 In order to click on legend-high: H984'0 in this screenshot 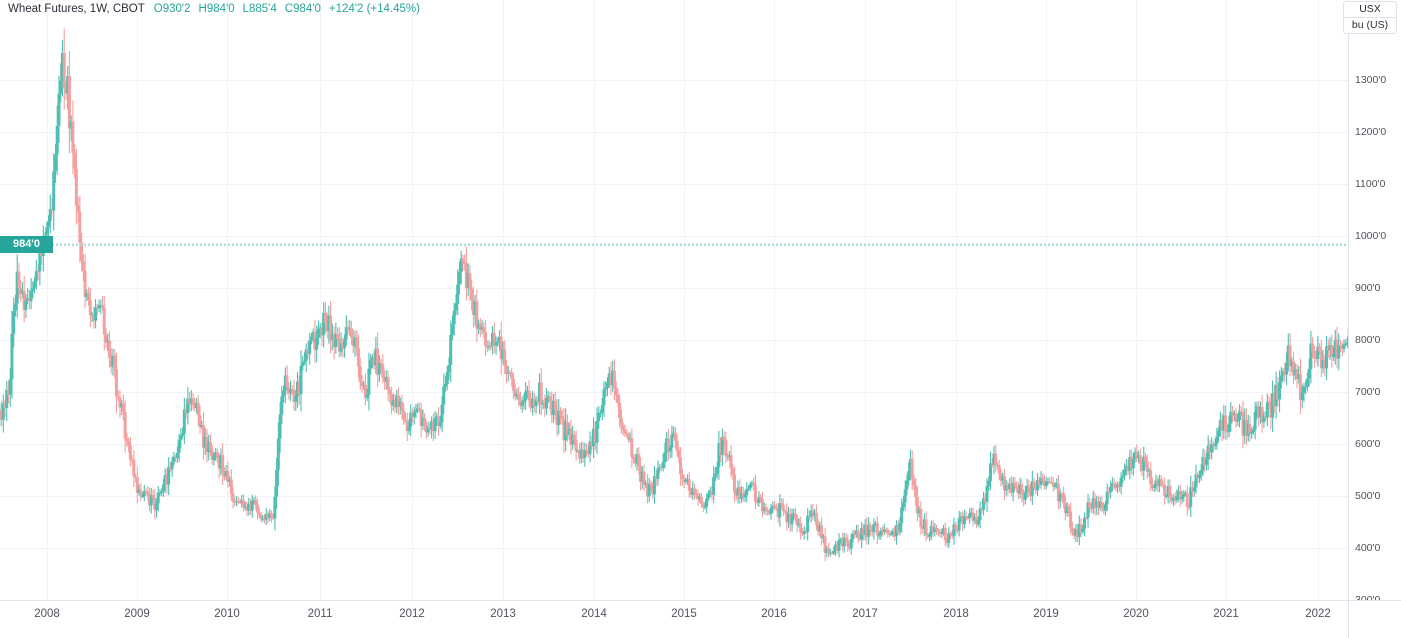, I will do `click(217, 9)`.